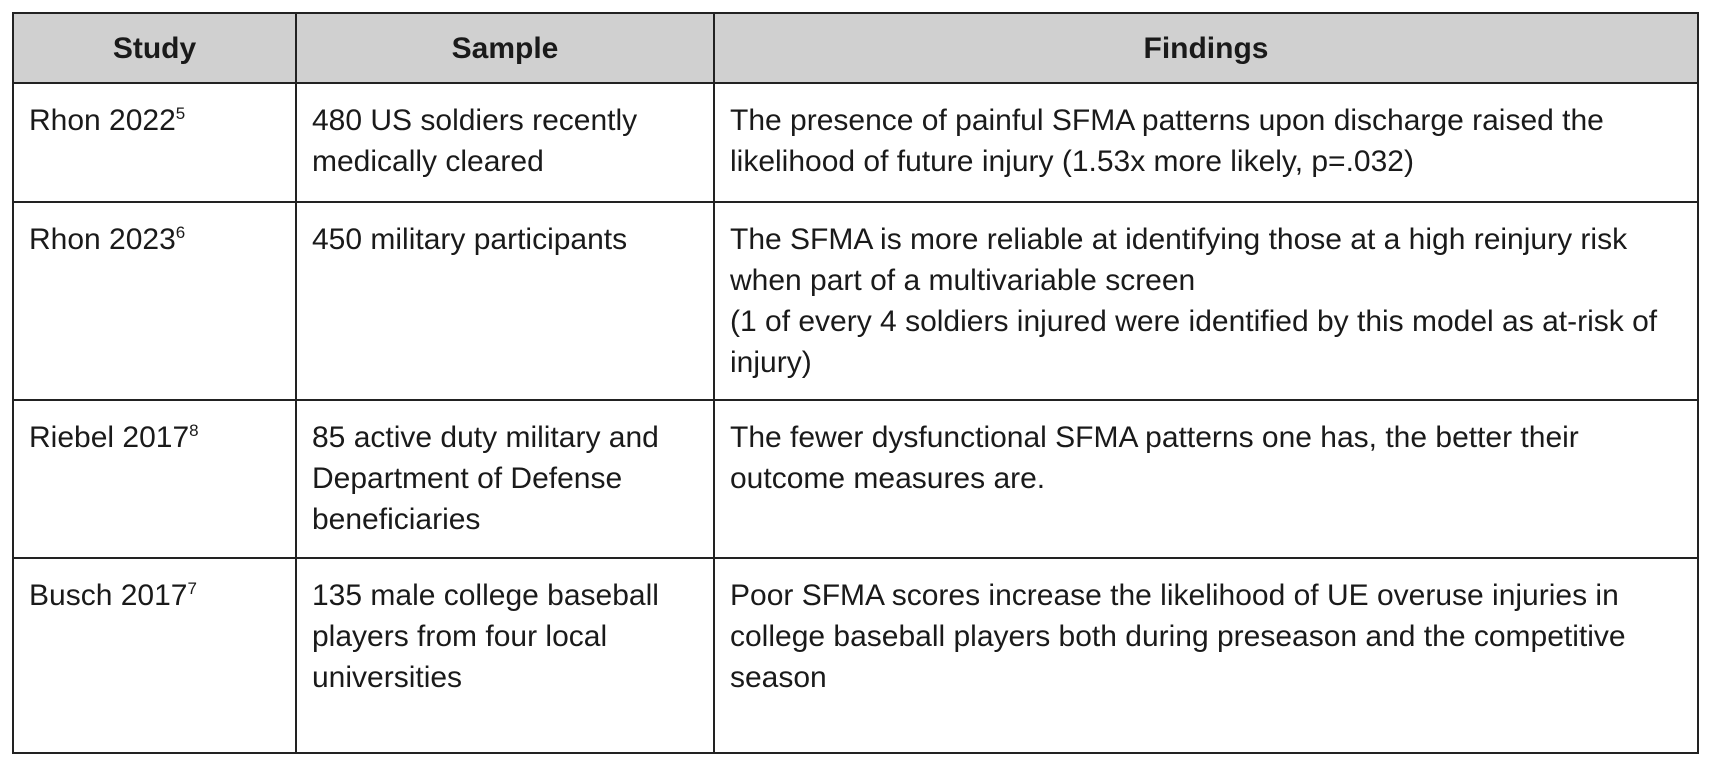  What do you see at coordinates (194, 430) in the screenshot?
I see `reference: 8` at bounding box center [194, 430].